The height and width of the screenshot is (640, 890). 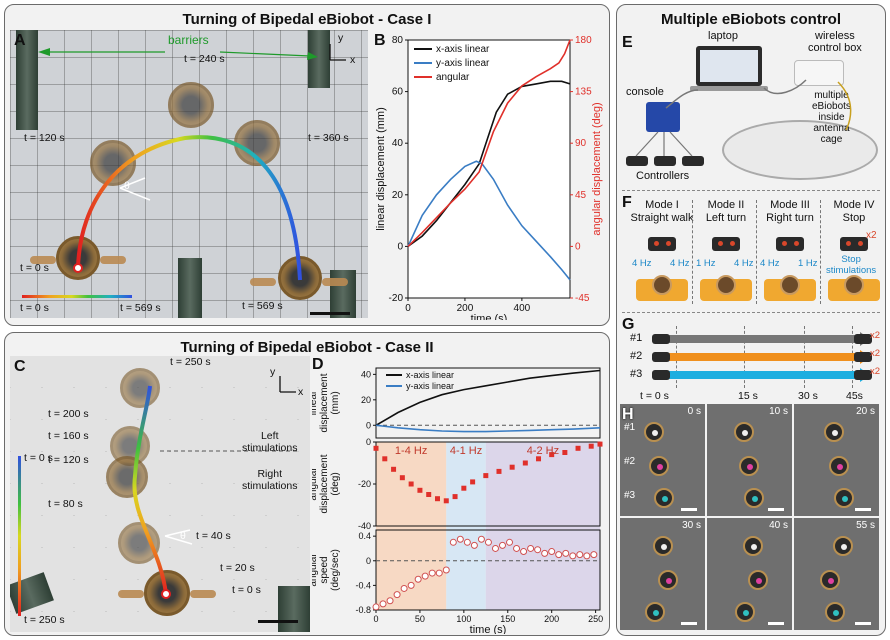 What do you see at coordinates (246, 590) in the screenshot?
I see `time-label: t = 0 s` at bounding box center [246, 590].